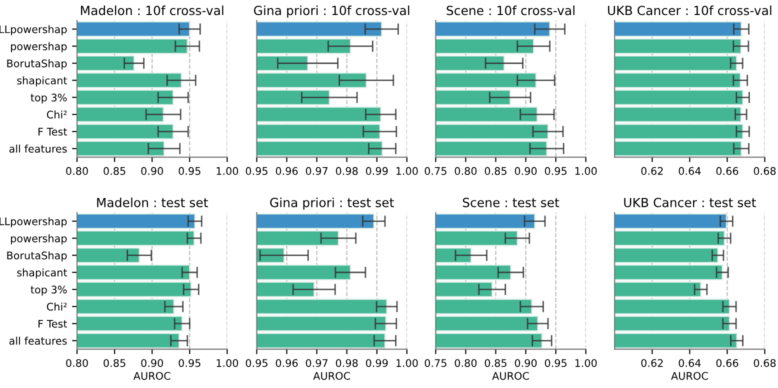 The image size is (778, 388). Describe the element at coordinates (152, 11) in the screenshot. I see `chart-title: Madelon : 10f cross-val` at that location.